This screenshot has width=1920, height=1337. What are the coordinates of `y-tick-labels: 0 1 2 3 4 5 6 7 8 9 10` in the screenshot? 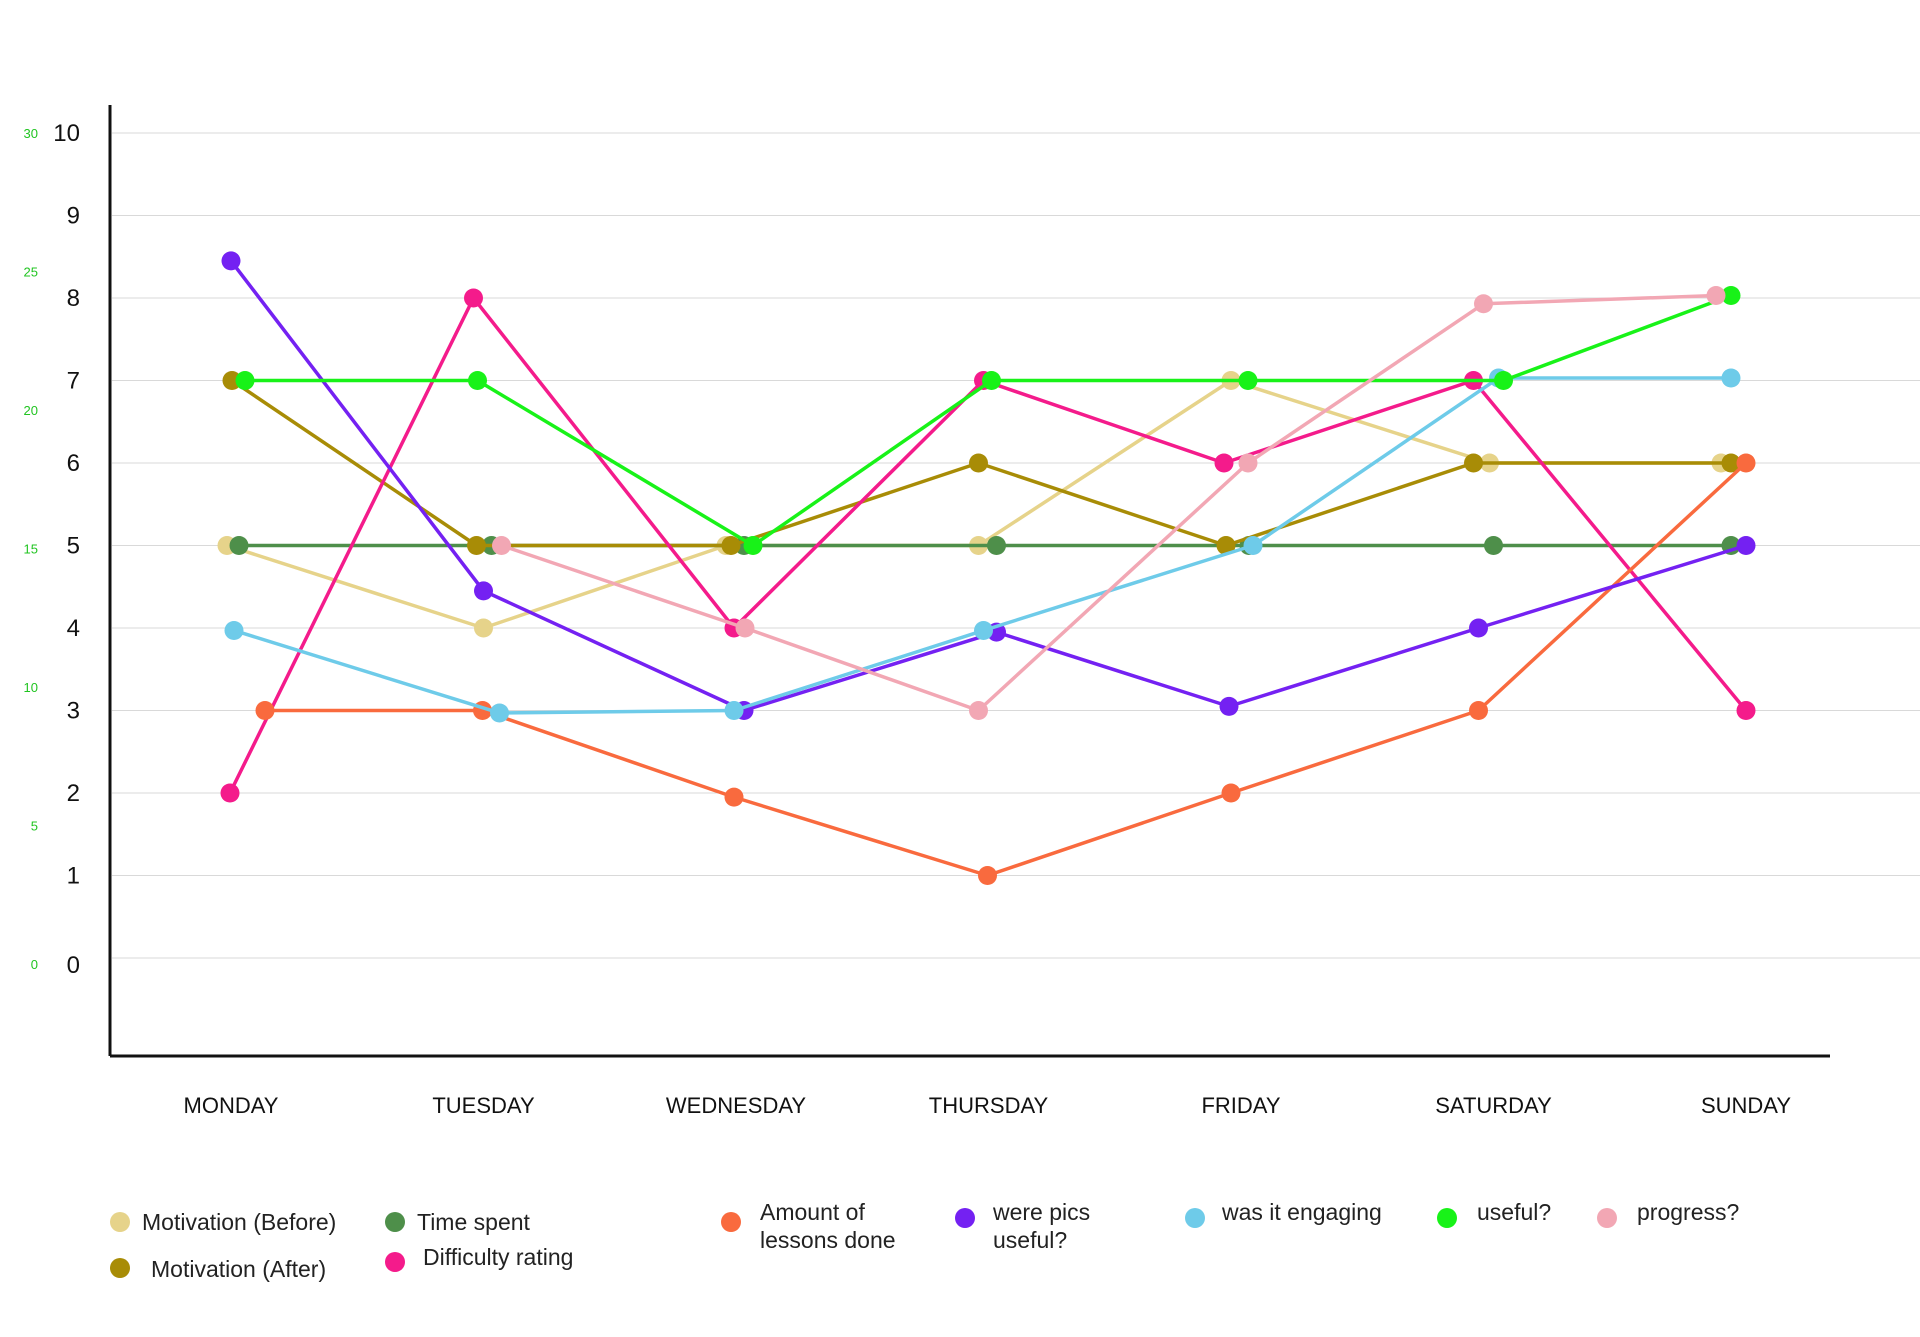 It's located at (66, 549).